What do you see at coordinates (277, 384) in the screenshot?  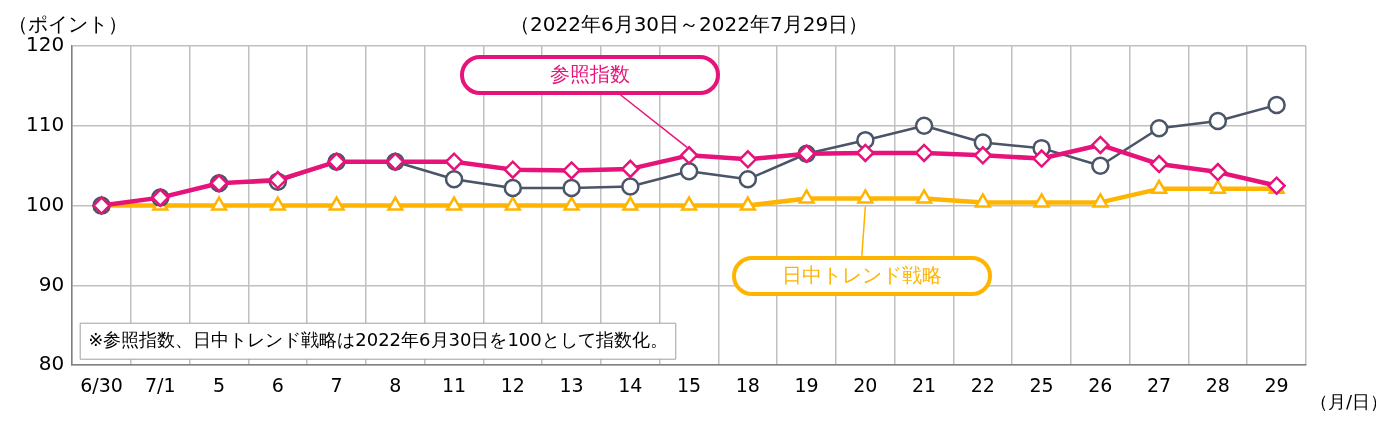 I see `x-tick-label: 6` at bounding box center [277, 384].